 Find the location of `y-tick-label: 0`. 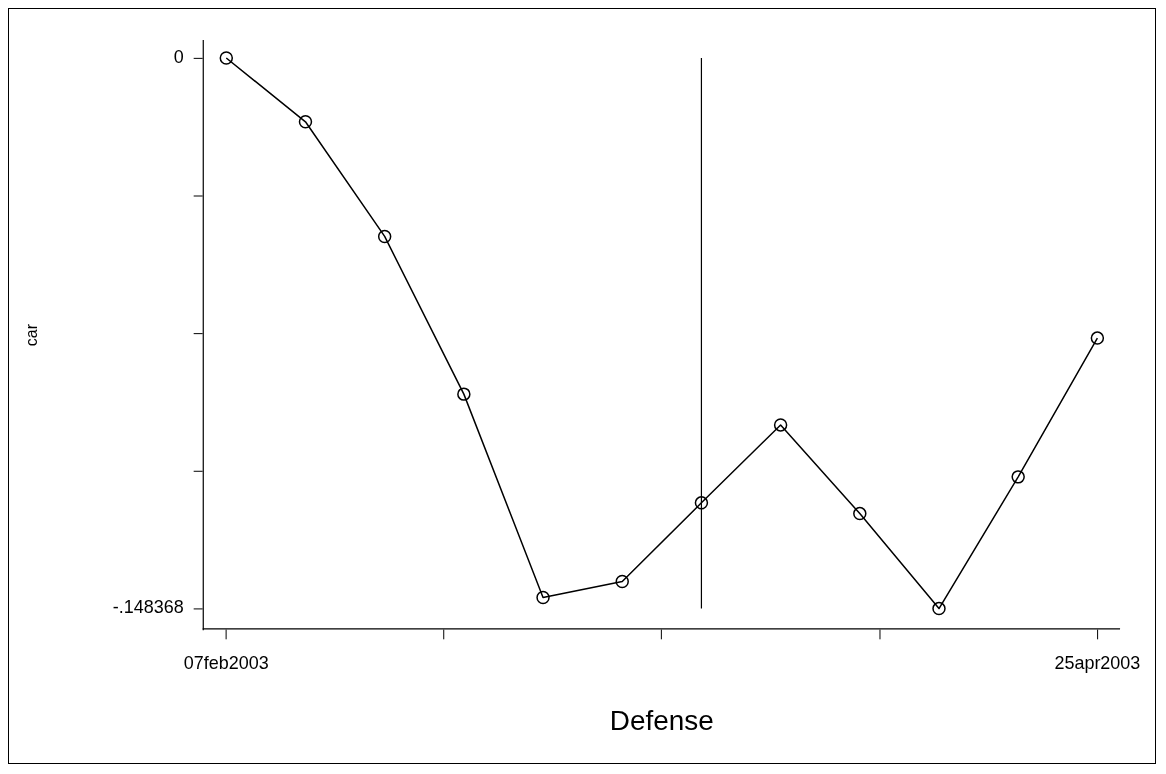

y-tick-label: 0 is located at coordinates (178, 56).